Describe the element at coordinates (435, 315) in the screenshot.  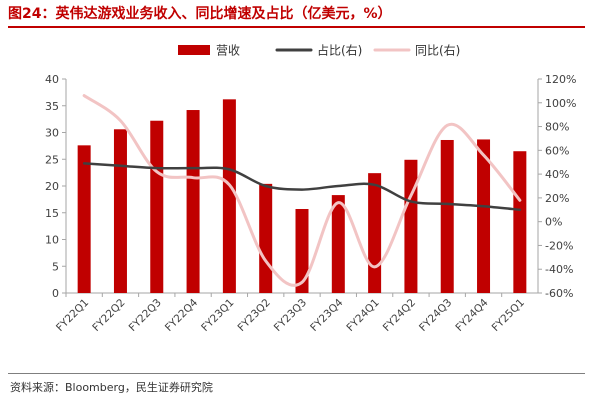
I see `x-tick-label: FY24Q3` at that location.